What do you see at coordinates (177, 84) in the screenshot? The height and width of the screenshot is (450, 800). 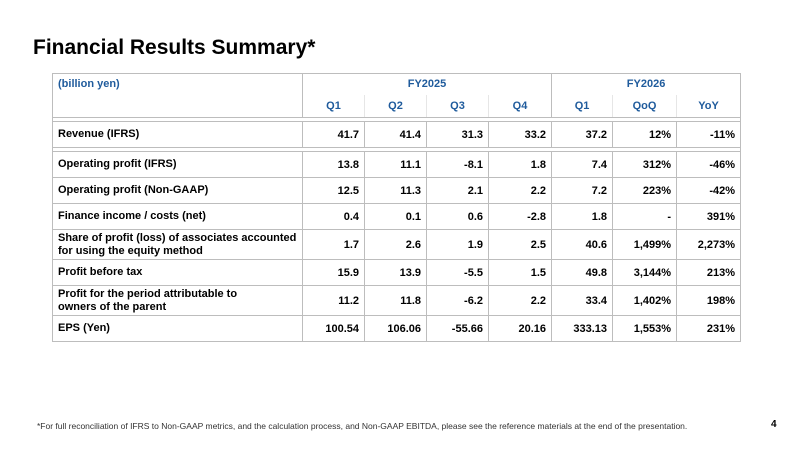 I see `unit-label: (billion yen)` at bounding box center [177, 84].